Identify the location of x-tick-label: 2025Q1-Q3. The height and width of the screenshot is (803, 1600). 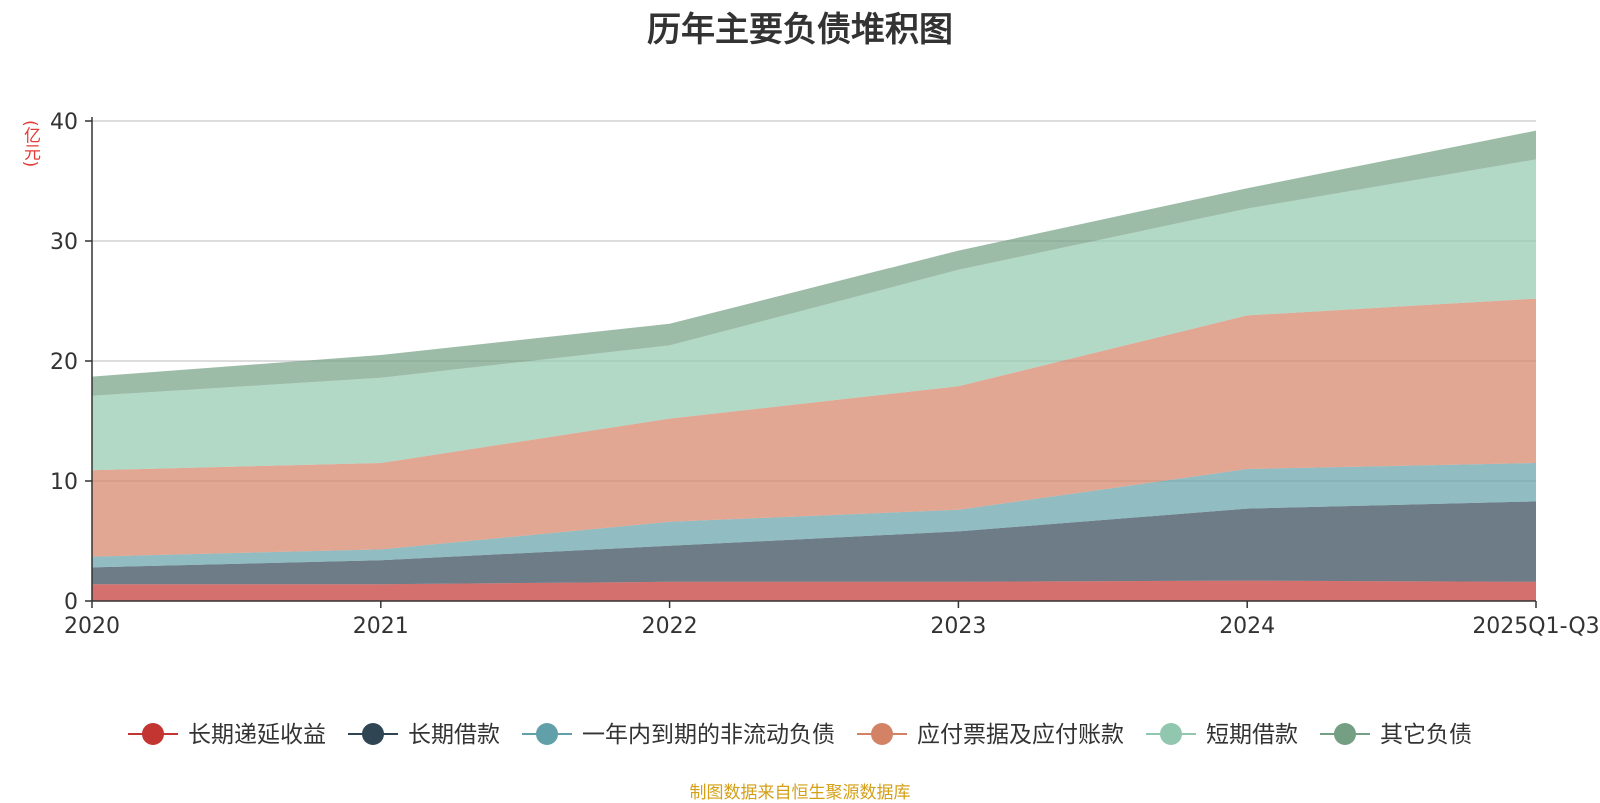
(1535, 626).